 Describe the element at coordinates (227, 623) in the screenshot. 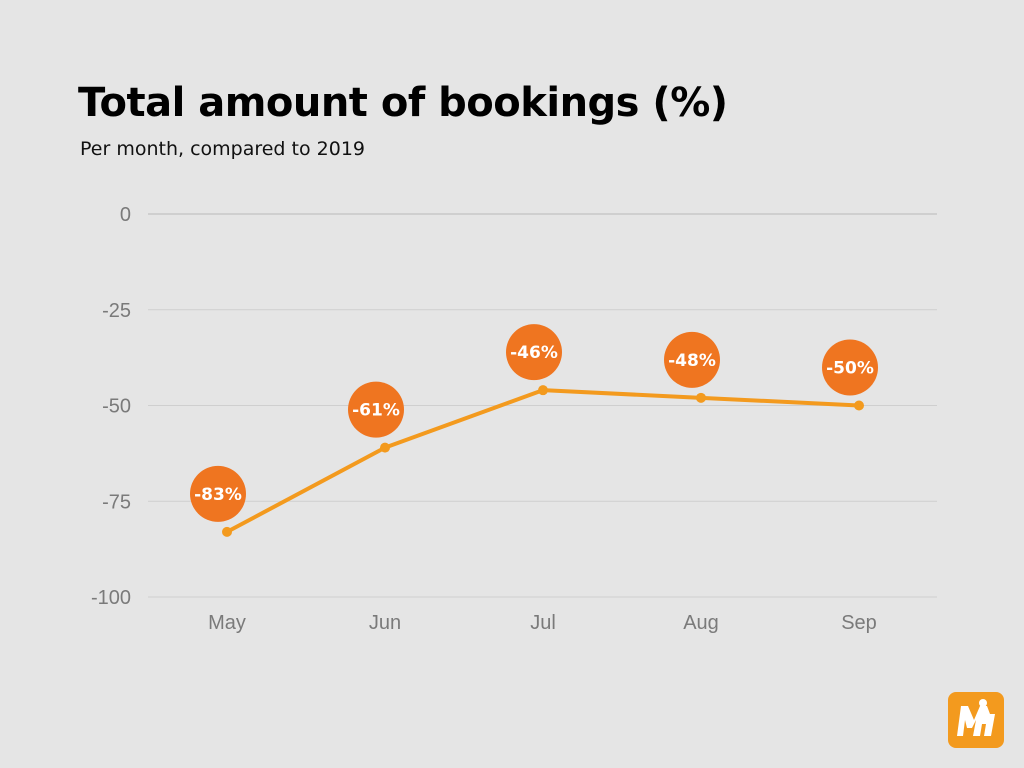

I see `x-tick-label: May` at that location.